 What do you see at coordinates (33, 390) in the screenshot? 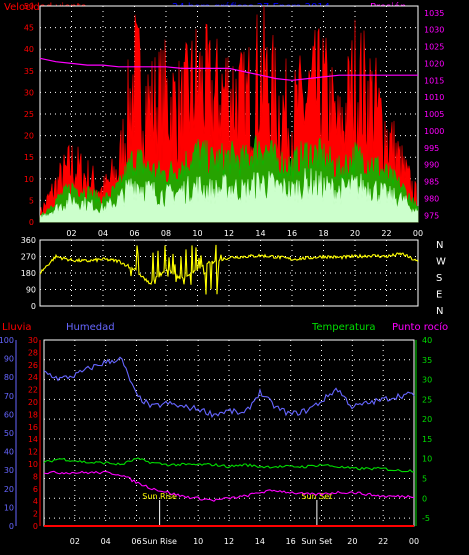
I see `rain-tick-label: 22` at bounding box center [33, 390].